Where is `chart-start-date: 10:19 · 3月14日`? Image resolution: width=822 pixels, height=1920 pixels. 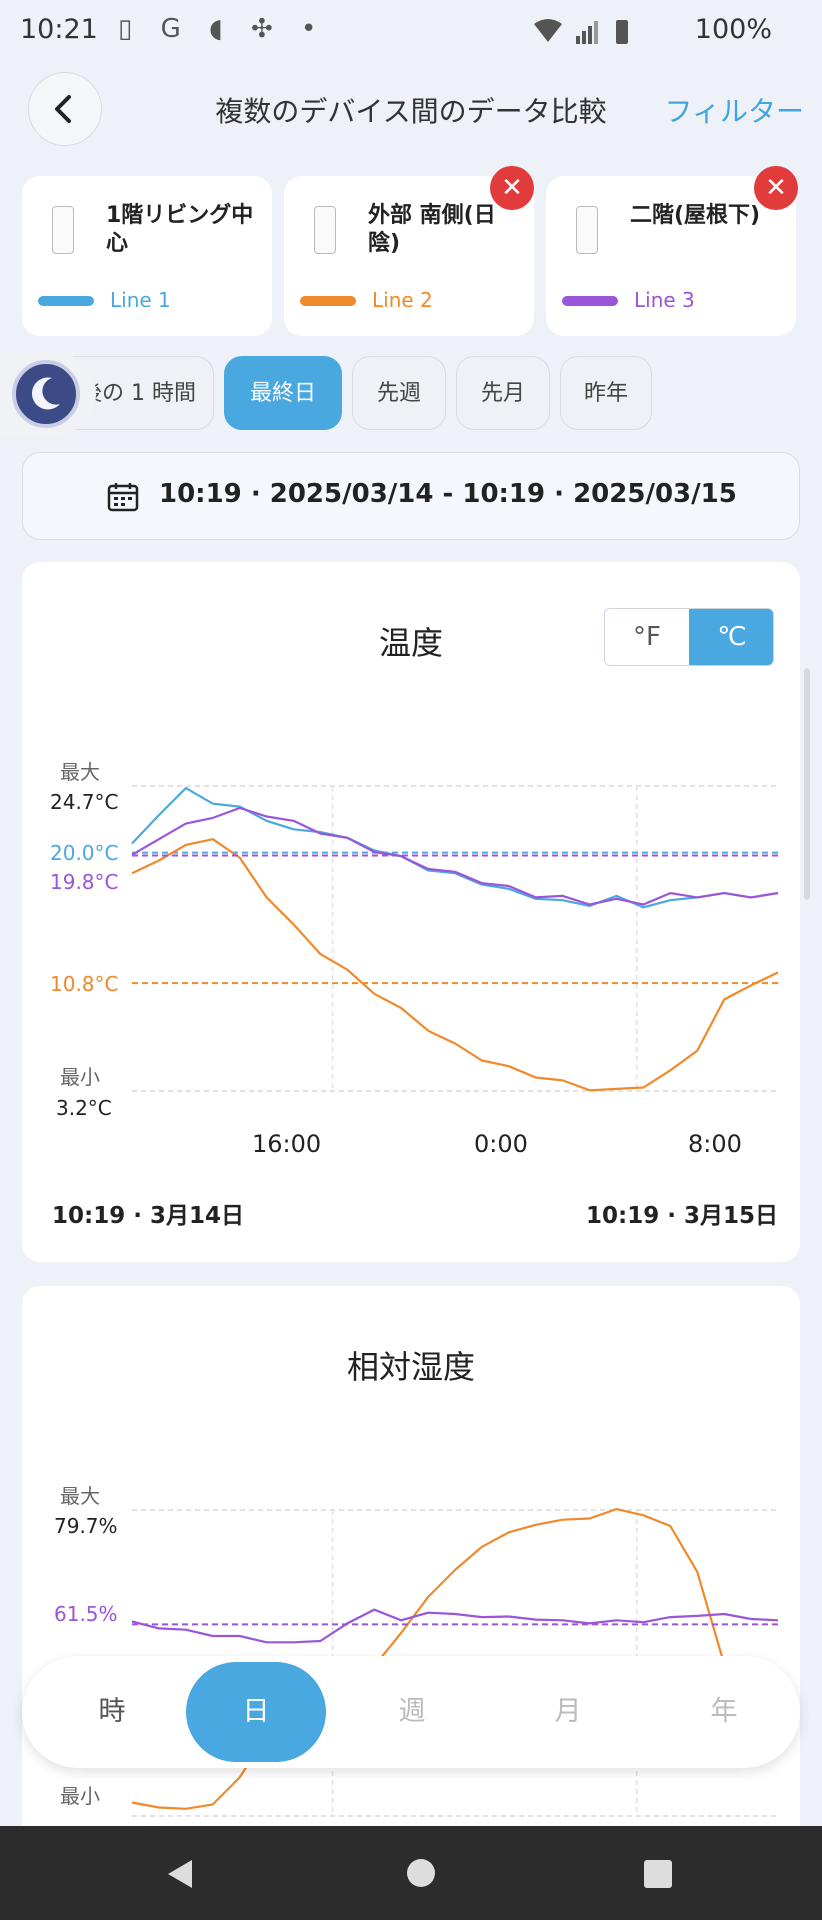
chart-start-date: 10:19 · 3月14日 is located at coordinates (148, 1216).